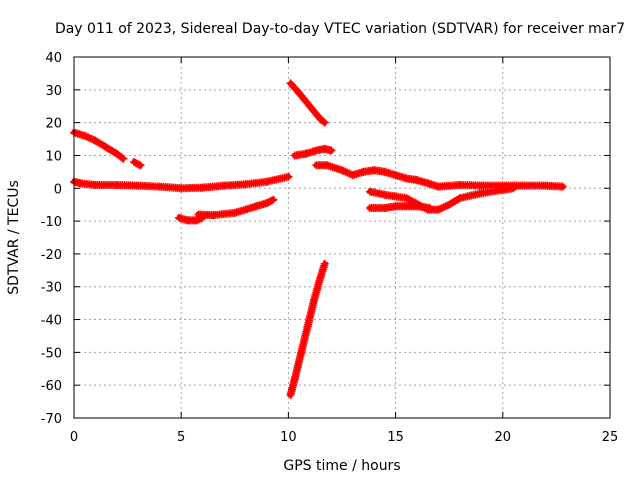 The width and height of the screenshot is (640, 480). Describe the element at coordinates (51, 288) in the screenshot. I see `y-tick-label: -30` at that location.